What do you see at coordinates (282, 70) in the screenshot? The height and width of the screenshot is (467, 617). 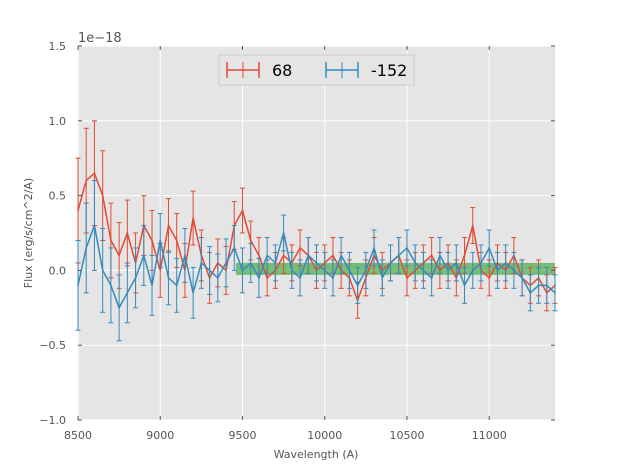 I see `legend-label-68: 68` at bounding box center [282, 70].